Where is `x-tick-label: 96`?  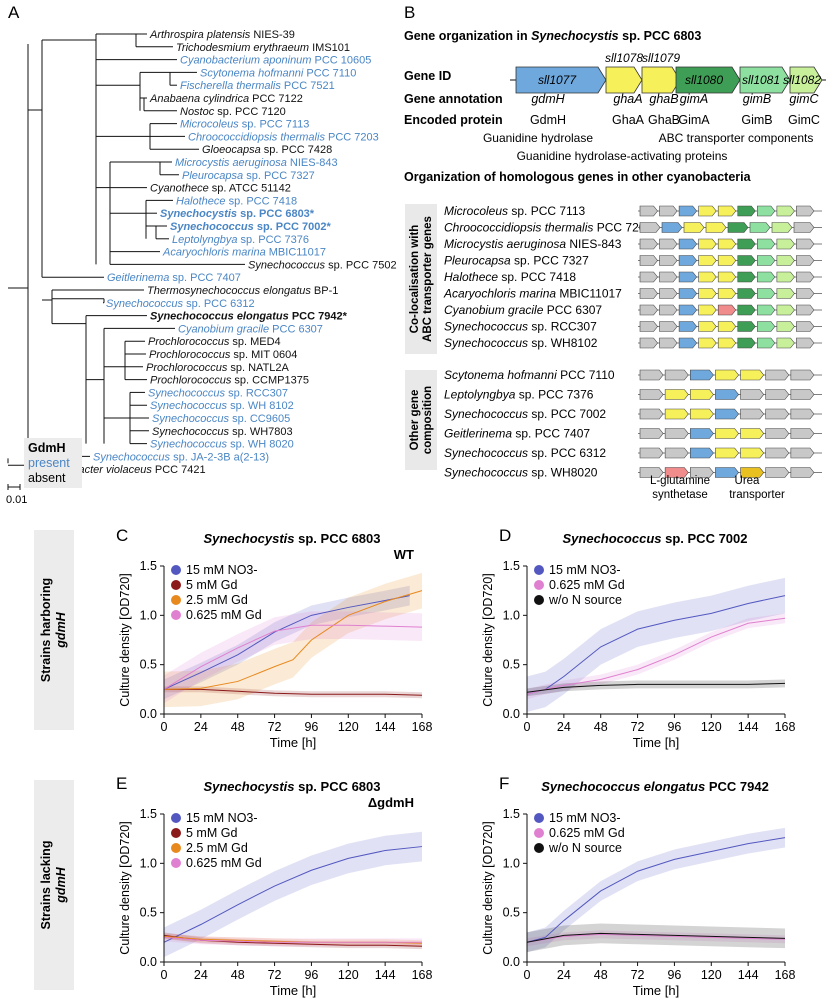
x-tick-label: 96 is located at coordinates (674, 975).